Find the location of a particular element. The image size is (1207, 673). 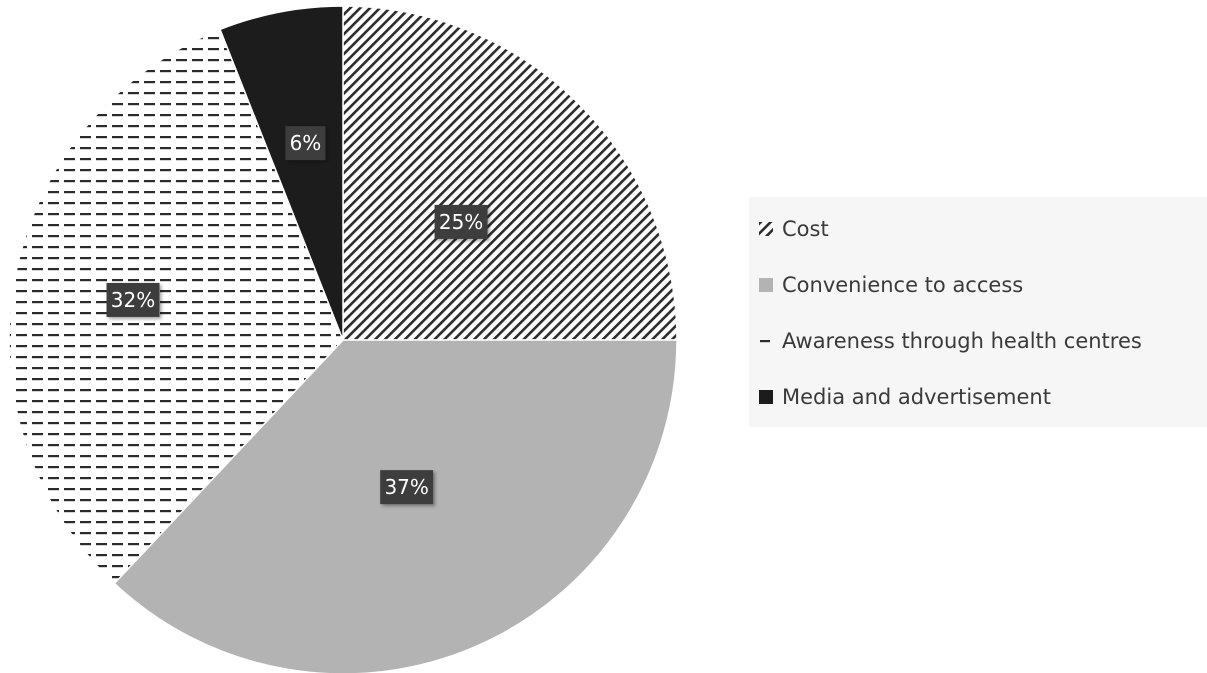

data-label-text-awareness: 32% is located at coordinates (133, 300).